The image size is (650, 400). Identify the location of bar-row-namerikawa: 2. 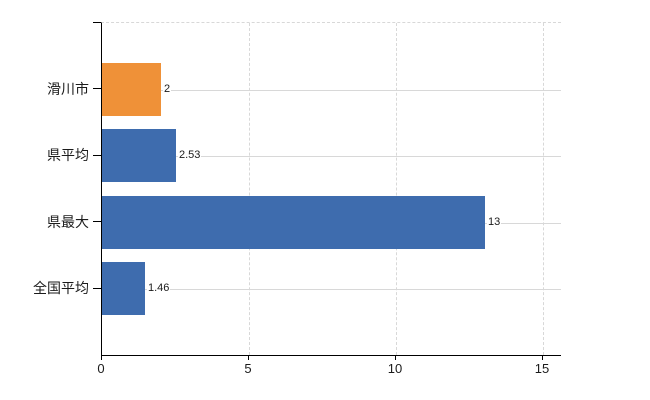
(137, 89).